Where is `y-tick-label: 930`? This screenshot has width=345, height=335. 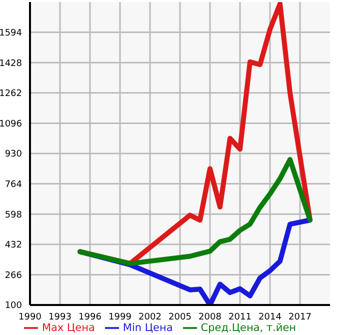
y-tick-label: 930 is located at coordinates (13, 155).